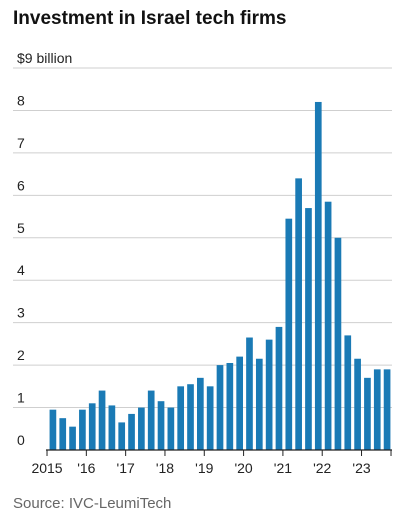  What do you see at coordinates (151, 420) in the screenshot?
I see `bar: 2017 Q3: 1.4` at bounding box center [151, 420].